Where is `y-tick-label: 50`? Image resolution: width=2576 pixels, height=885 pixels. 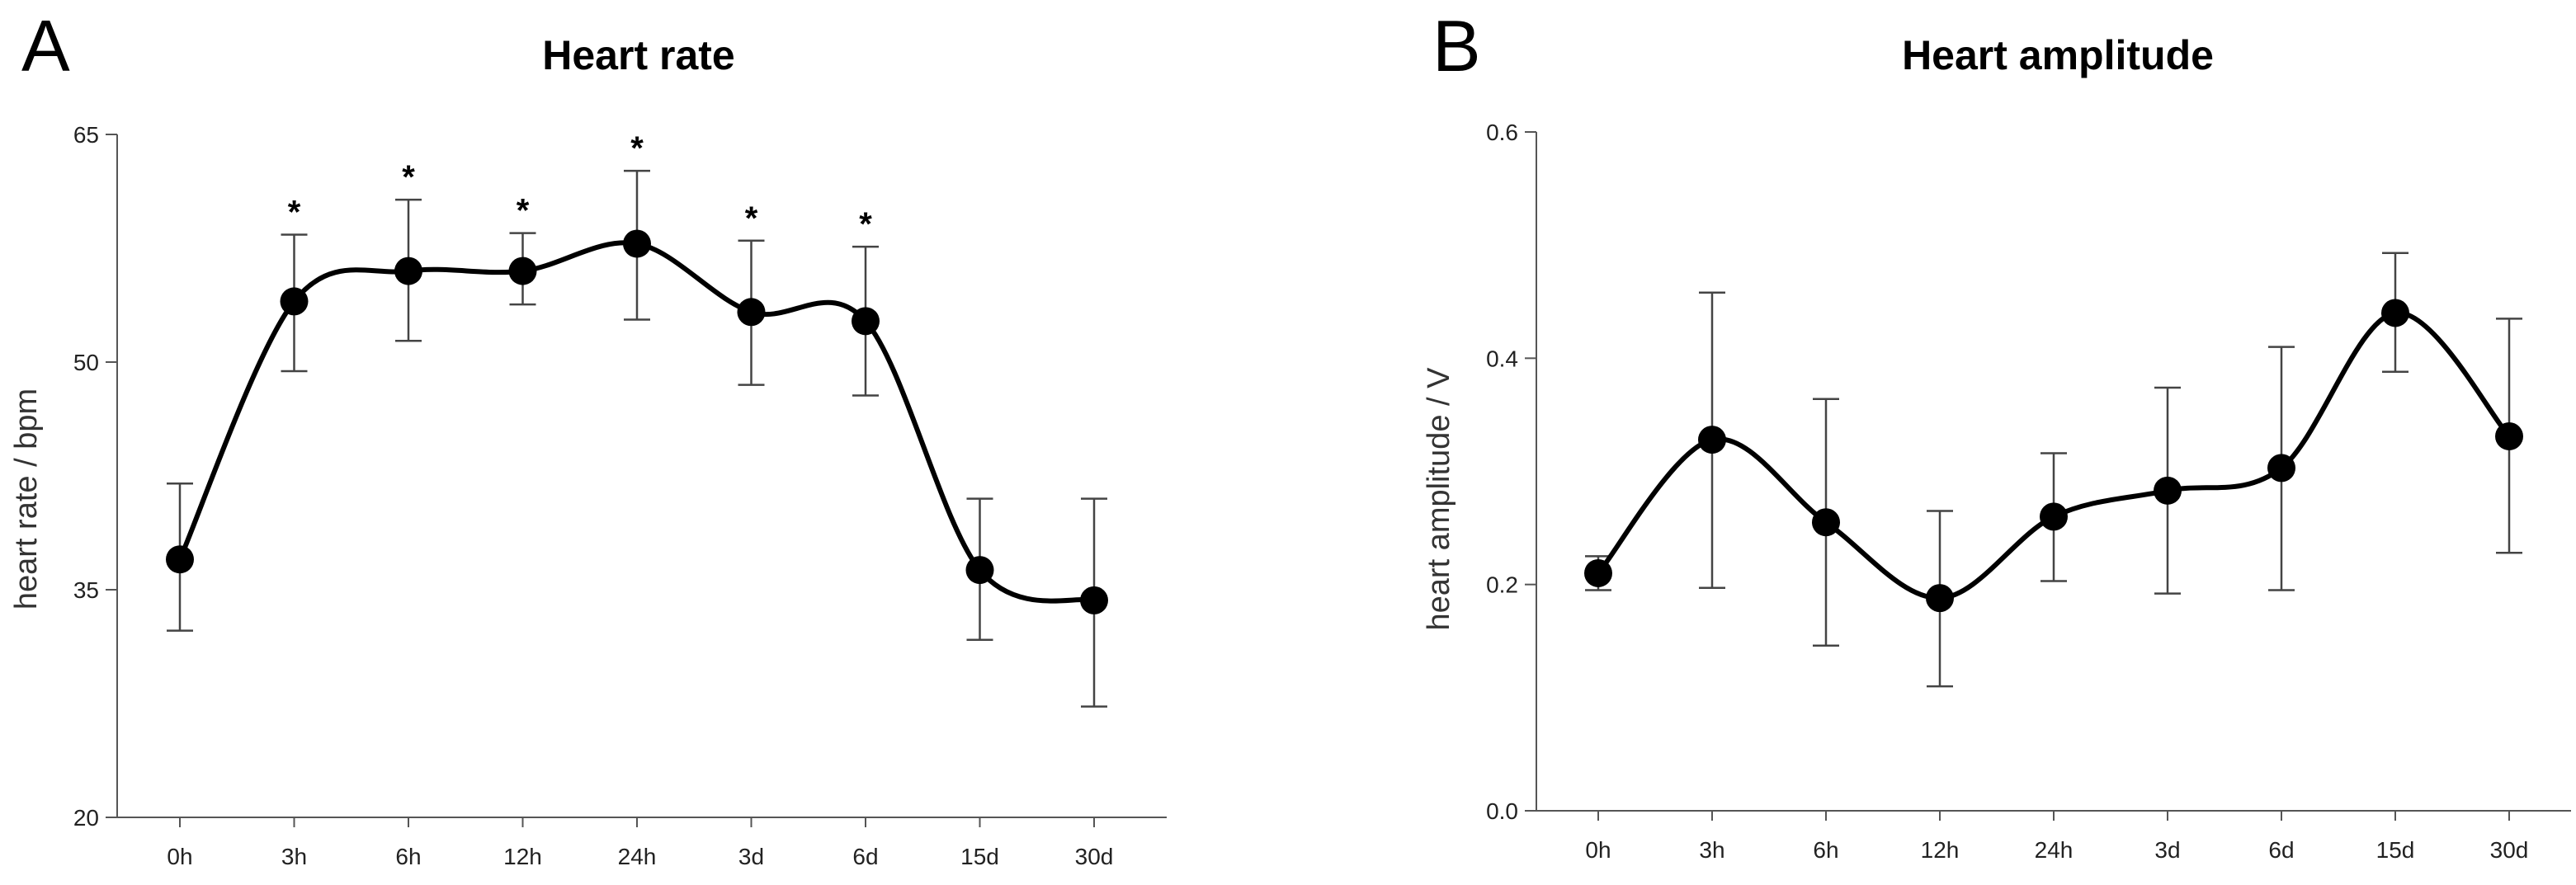 y-tick-label: 50 is located at coordinates (86, 362).